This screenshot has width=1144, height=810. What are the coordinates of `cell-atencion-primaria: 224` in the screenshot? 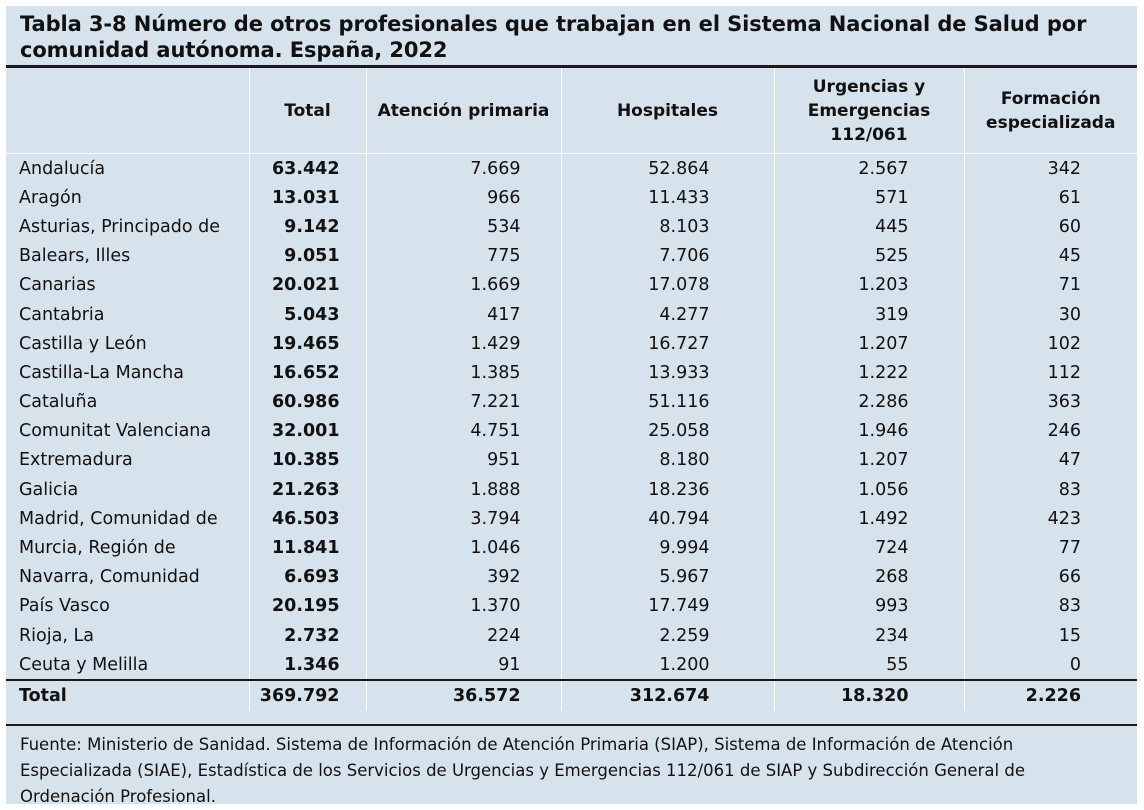 It's located at (463, 636).